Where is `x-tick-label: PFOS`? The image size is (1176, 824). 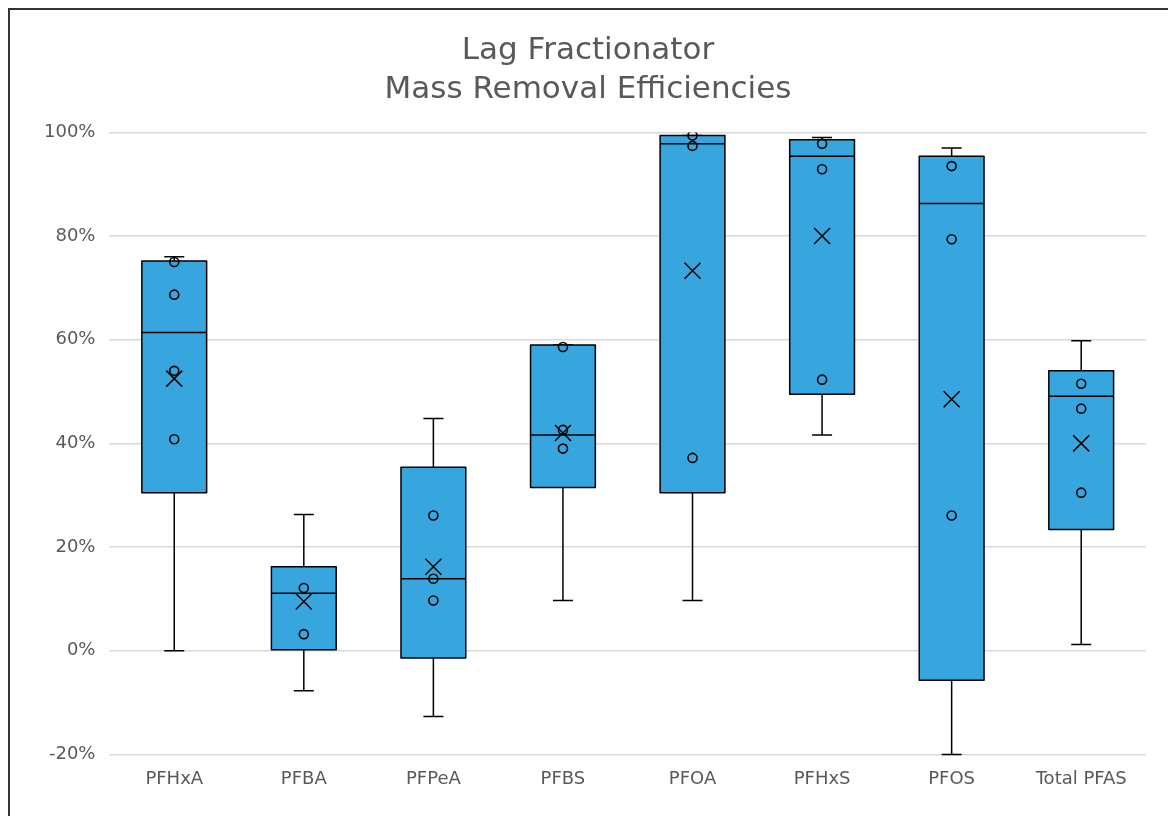
x-tick-label: PFOS is located at coordinates (952, 777).